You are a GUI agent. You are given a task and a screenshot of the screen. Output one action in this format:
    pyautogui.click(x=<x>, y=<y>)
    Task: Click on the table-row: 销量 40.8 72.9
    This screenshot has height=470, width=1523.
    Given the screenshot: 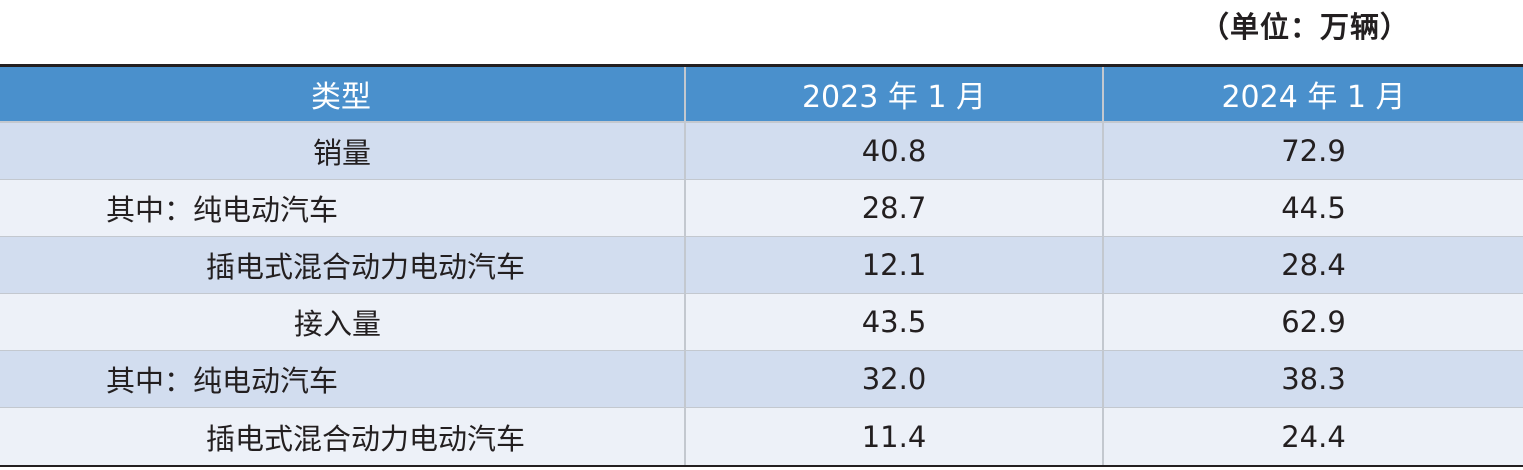 What is the action you would take?
    pyautogui.click(x=761, y=151)
    